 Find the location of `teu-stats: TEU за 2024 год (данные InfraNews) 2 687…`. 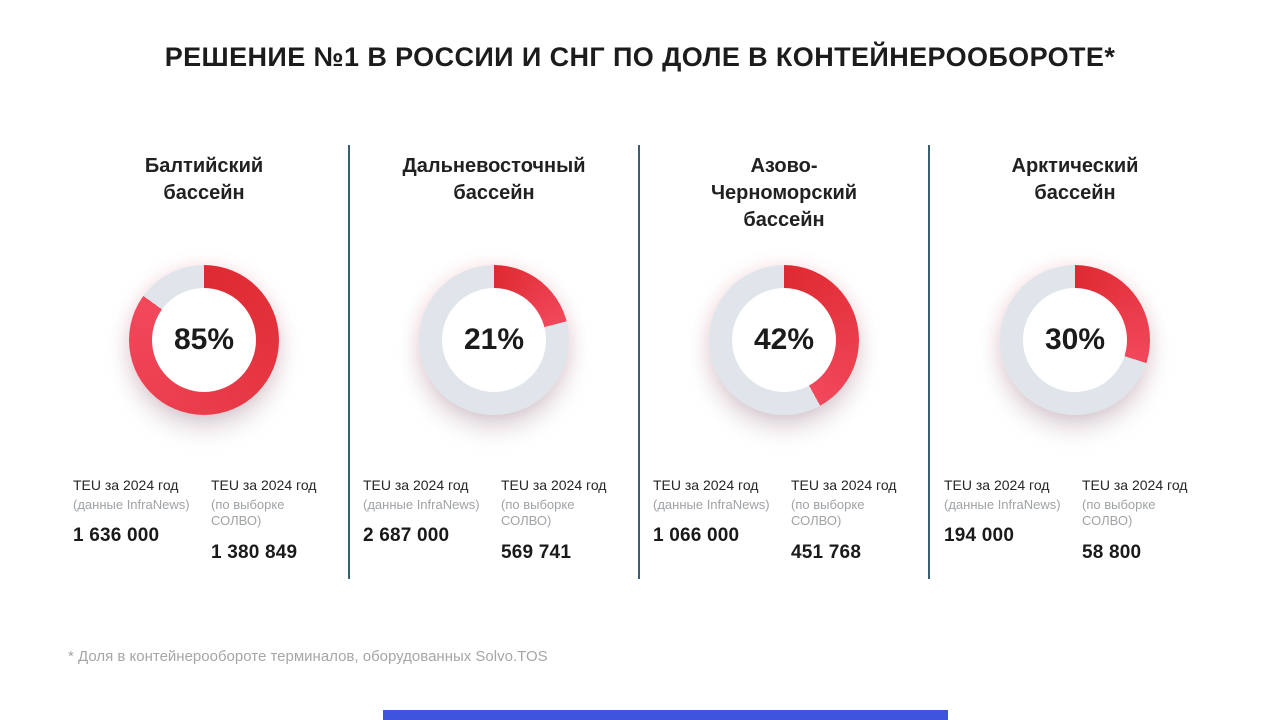

teu-stats: TEU за 2024 год (данные InfraNews) 2 687… is located at coordinates (494, 520).